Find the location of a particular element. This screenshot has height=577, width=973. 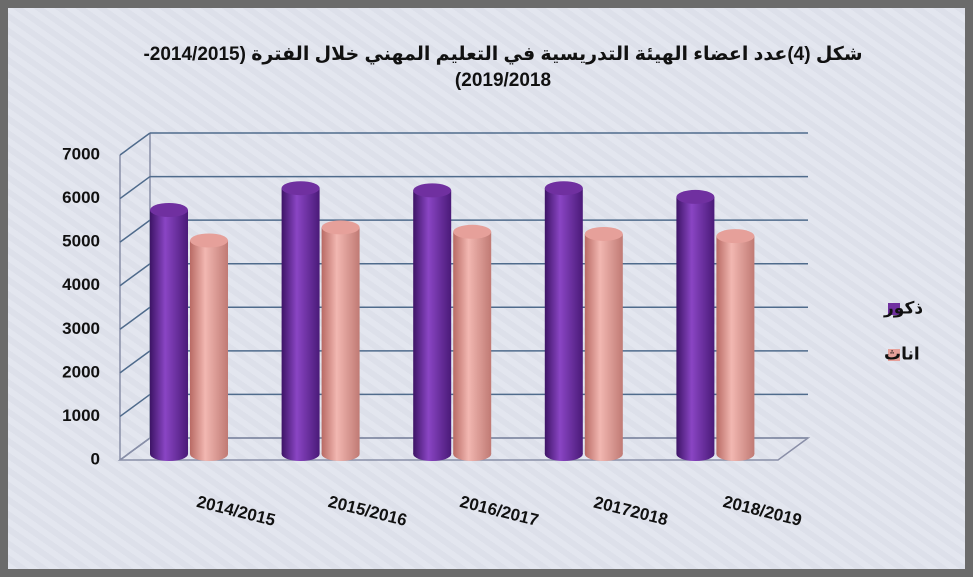

y-tick-label: 6000 is located at coordinates (81, 197).